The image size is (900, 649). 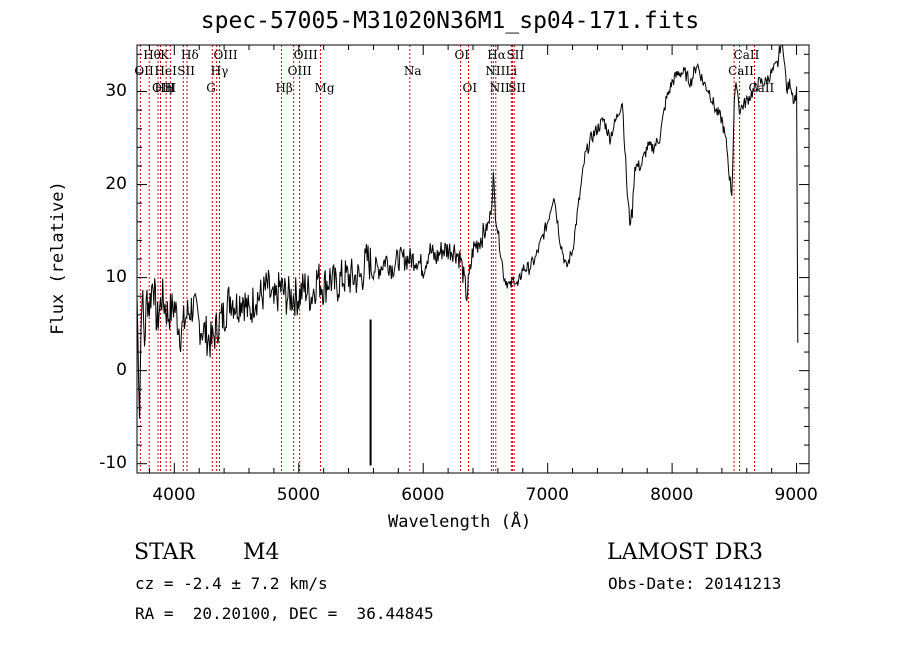 I want to click on x-axis-label: Wavelength (Å), so click(x=460, y=522).